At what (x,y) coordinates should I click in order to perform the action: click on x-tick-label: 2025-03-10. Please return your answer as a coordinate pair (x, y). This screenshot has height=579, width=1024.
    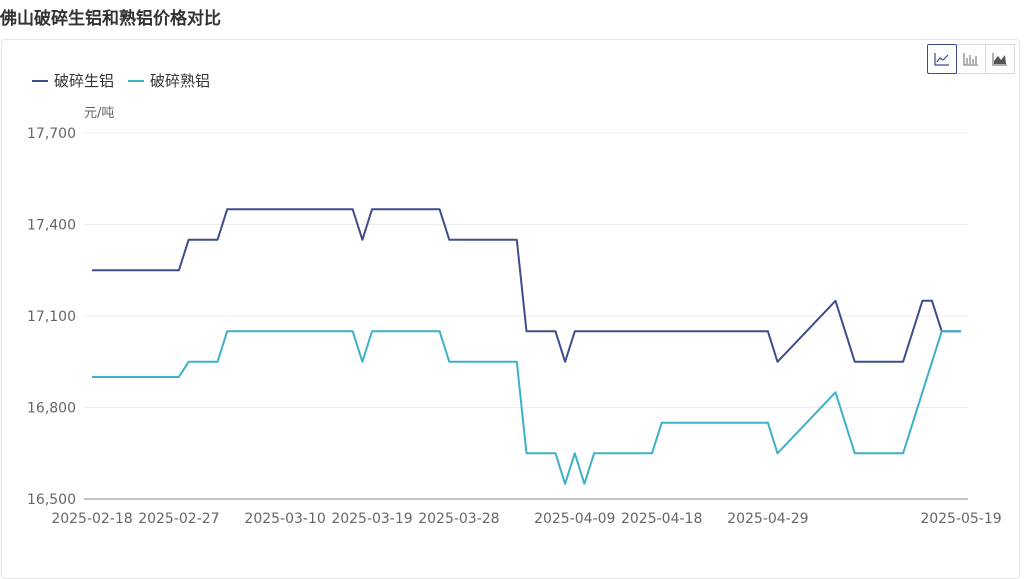
    Looking at the image, I should click on (284, 519).